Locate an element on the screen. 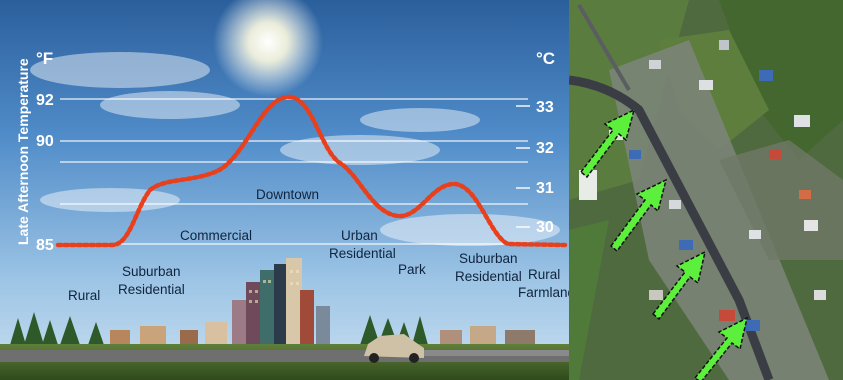 Image resolution: width=843 pixels, height=380 pixels. zone-label-commercial: Commercial is located at coordinates (216, 235).